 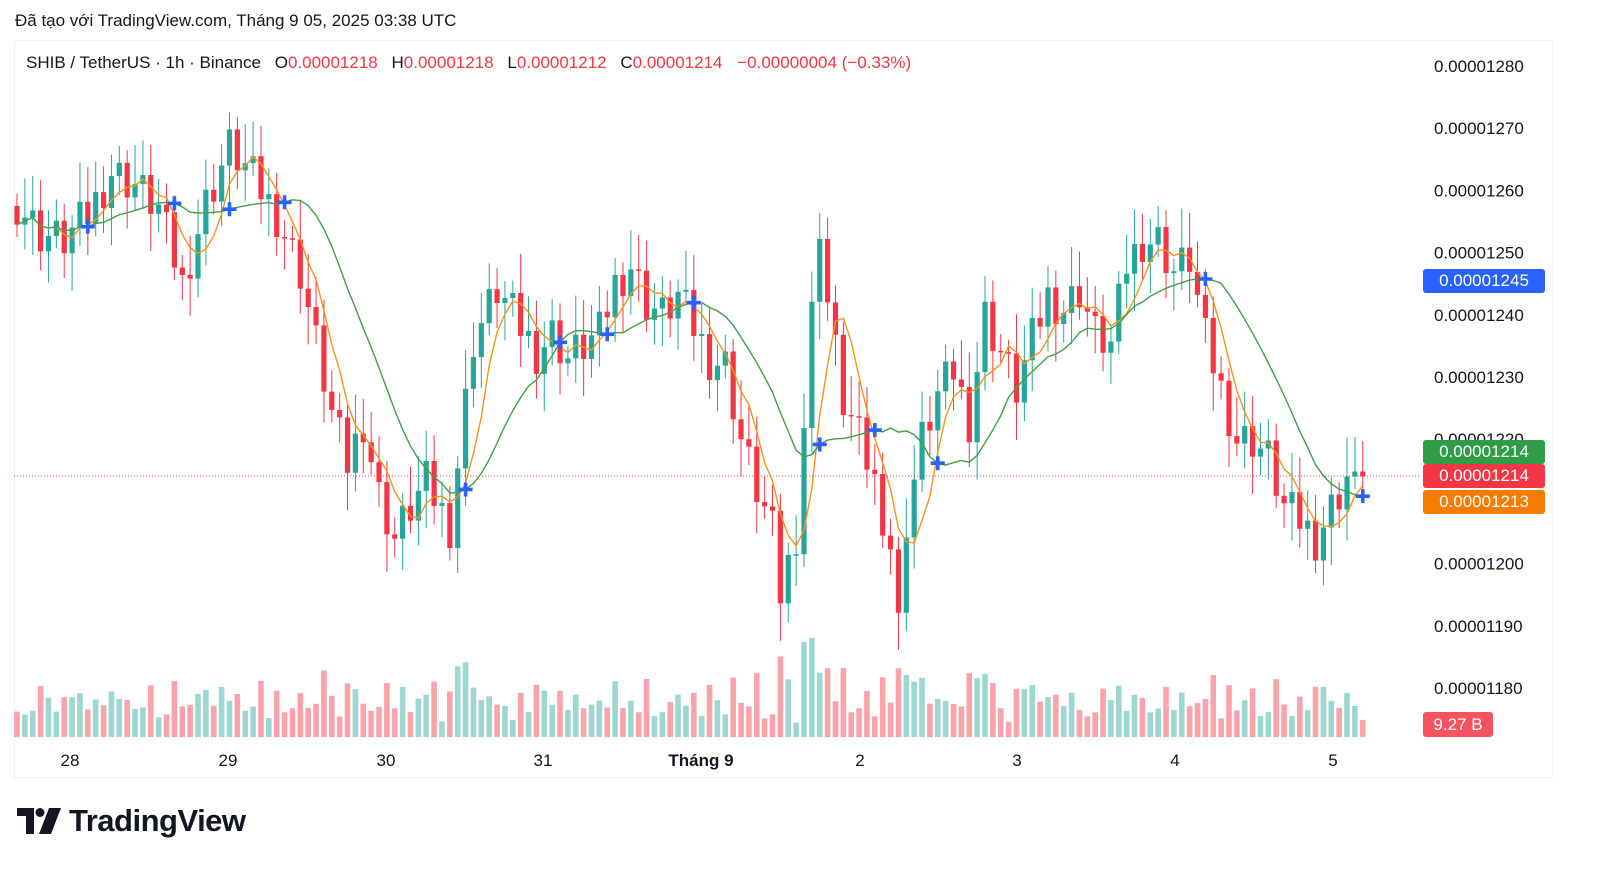 I want to click on volume-bars, so click(x=690, y=687).